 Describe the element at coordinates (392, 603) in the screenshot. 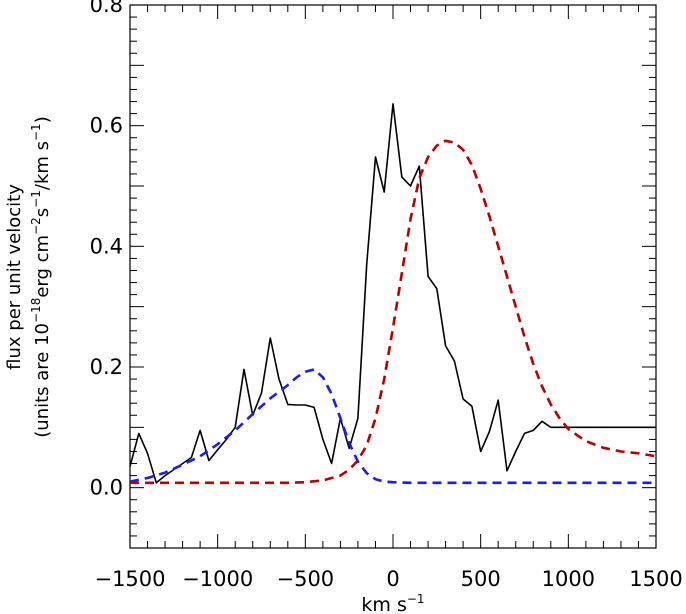

I see `x-axis-title: km s−1` at that location.